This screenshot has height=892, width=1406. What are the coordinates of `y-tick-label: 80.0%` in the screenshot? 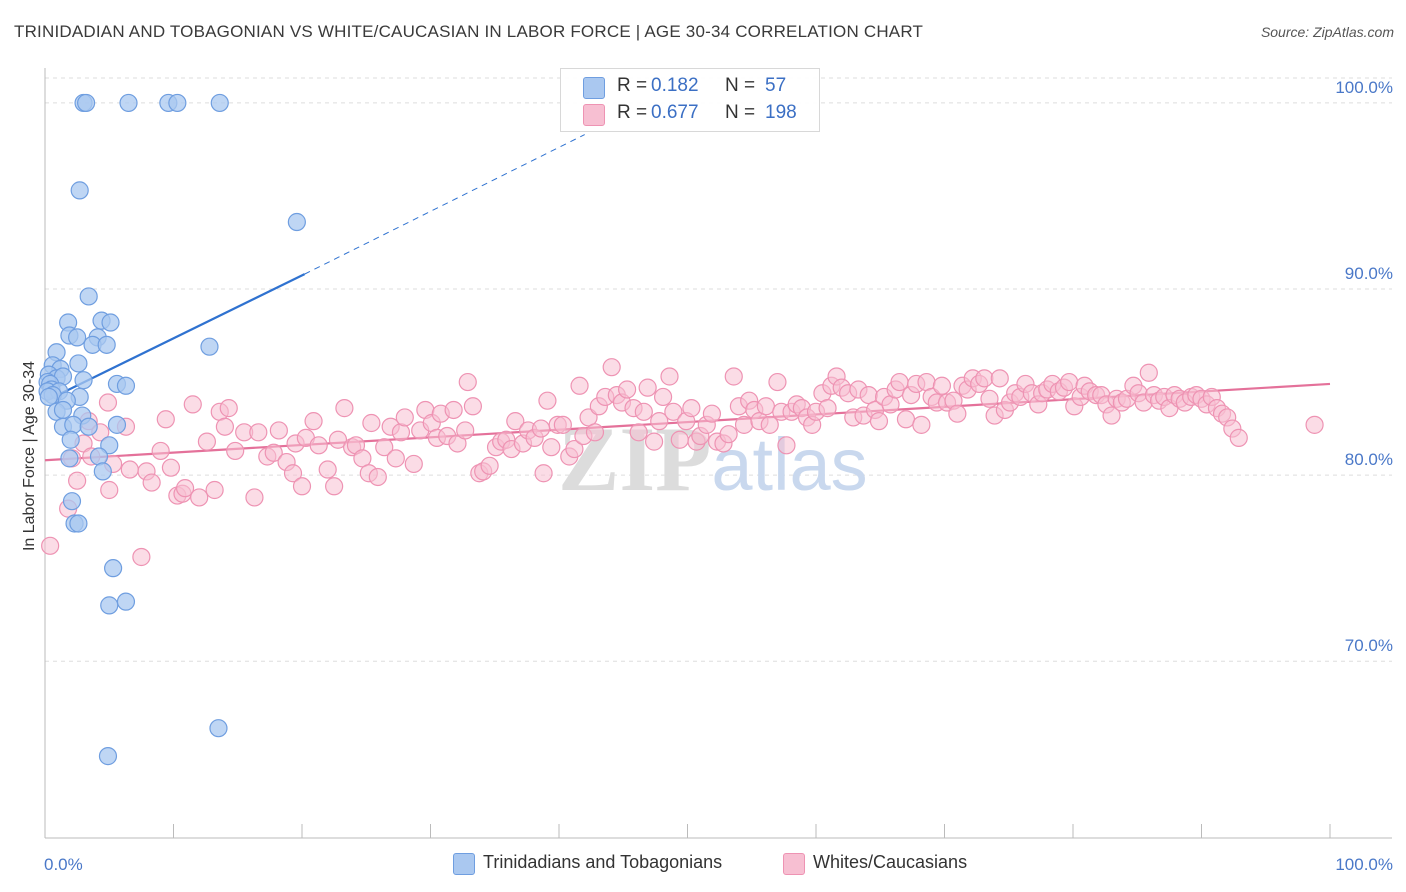 It's located at (1369, 459).